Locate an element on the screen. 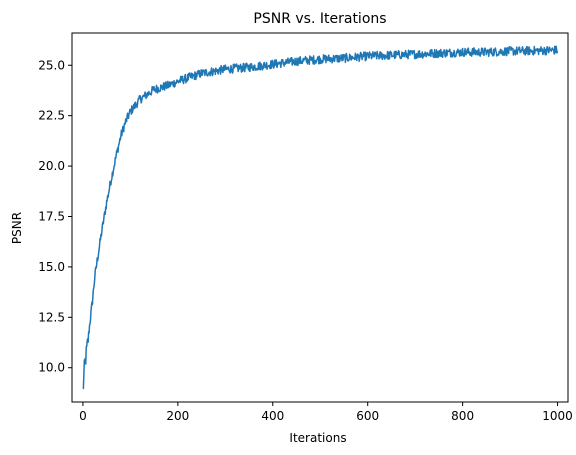 This screenshot has width=576, height=455. y-tick-label: 10.0 is located at coordinates (51, 368).